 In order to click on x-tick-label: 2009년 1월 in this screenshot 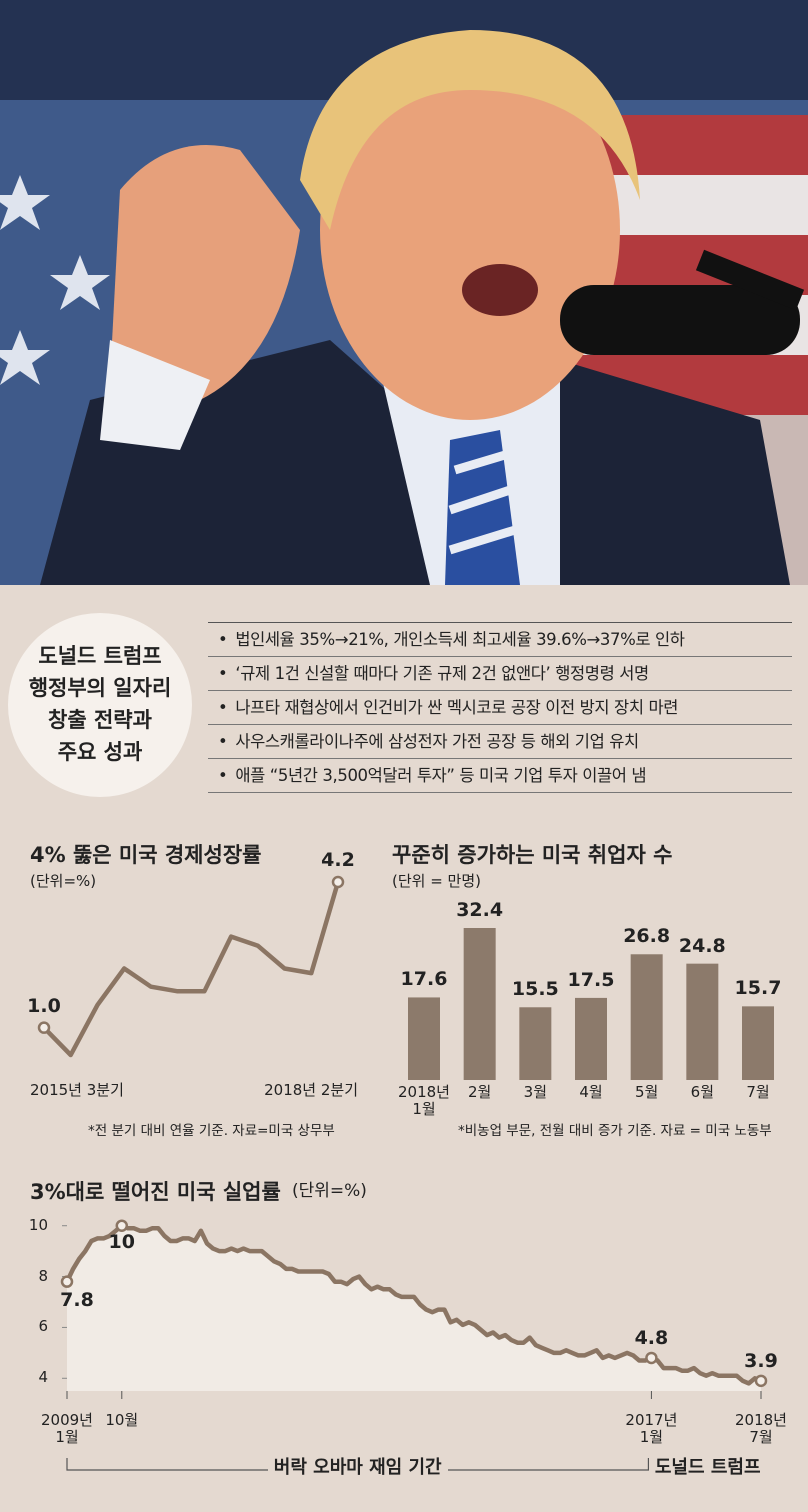, I will do `click(67, 1429)`.